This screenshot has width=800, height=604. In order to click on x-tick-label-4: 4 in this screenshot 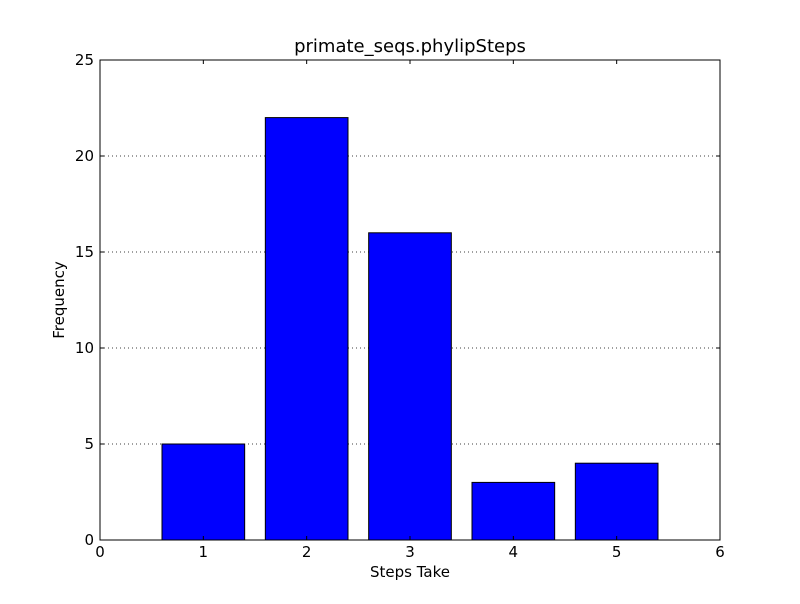, I will do `click(514, 552)`.